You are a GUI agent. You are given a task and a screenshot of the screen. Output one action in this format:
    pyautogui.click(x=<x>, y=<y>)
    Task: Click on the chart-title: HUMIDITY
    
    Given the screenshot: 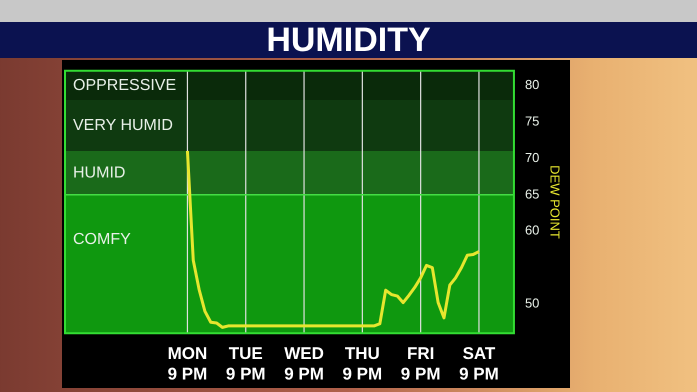 What is the action you would take?
    pyautogui.click(x=348, y=40)
    